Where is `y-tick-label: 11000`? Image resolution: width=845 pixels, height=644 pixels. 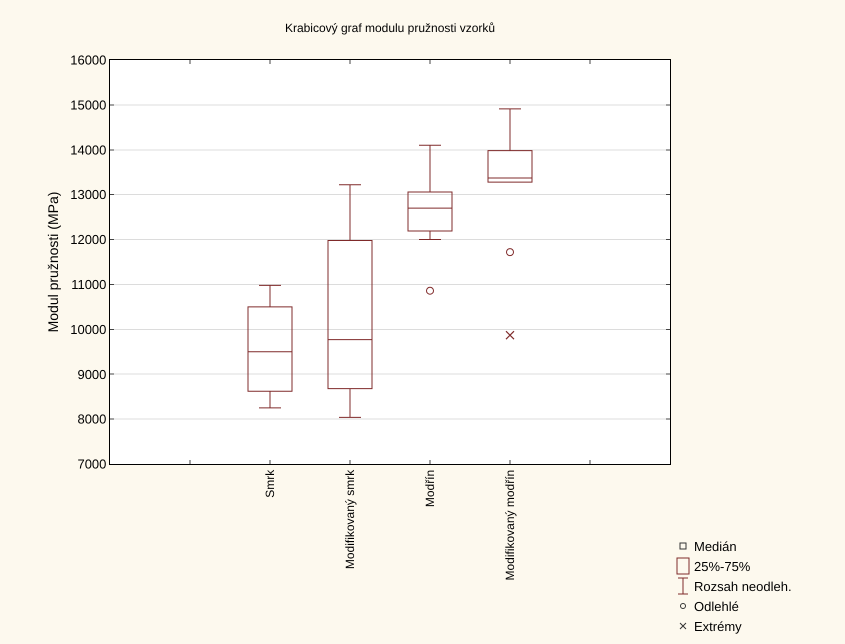
y-tick-label: 11000 is located at coordinates (88, 284).